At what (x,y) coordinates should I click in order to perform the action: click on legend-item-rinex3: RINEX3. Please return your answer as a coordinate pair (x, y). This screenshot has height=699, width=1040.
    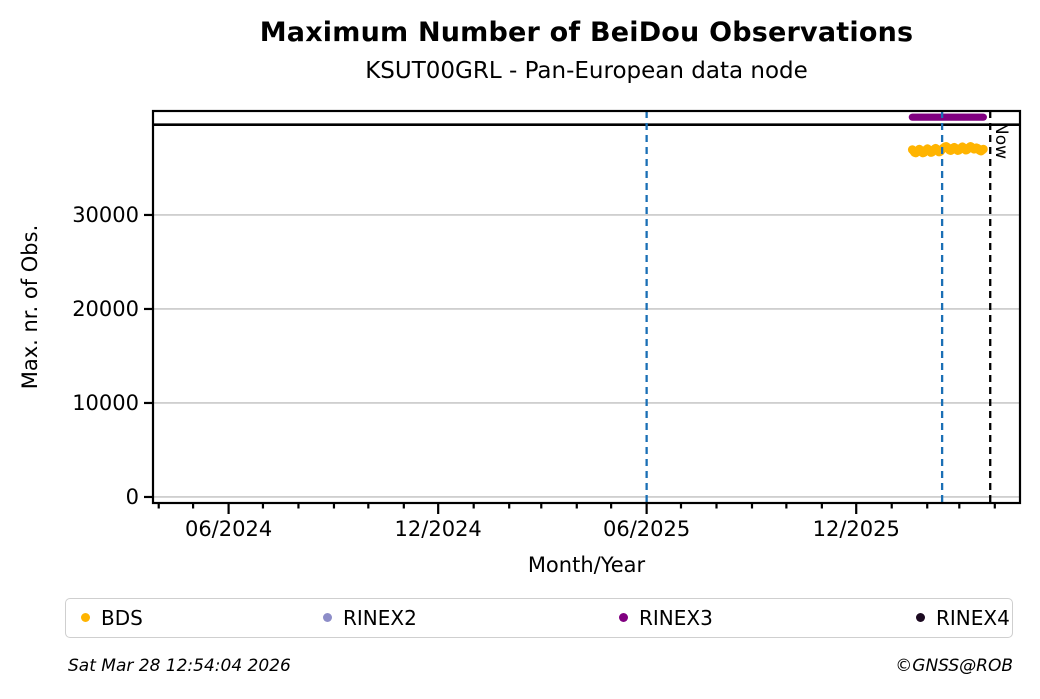
    Looking at the image, I should click on (666, 617).